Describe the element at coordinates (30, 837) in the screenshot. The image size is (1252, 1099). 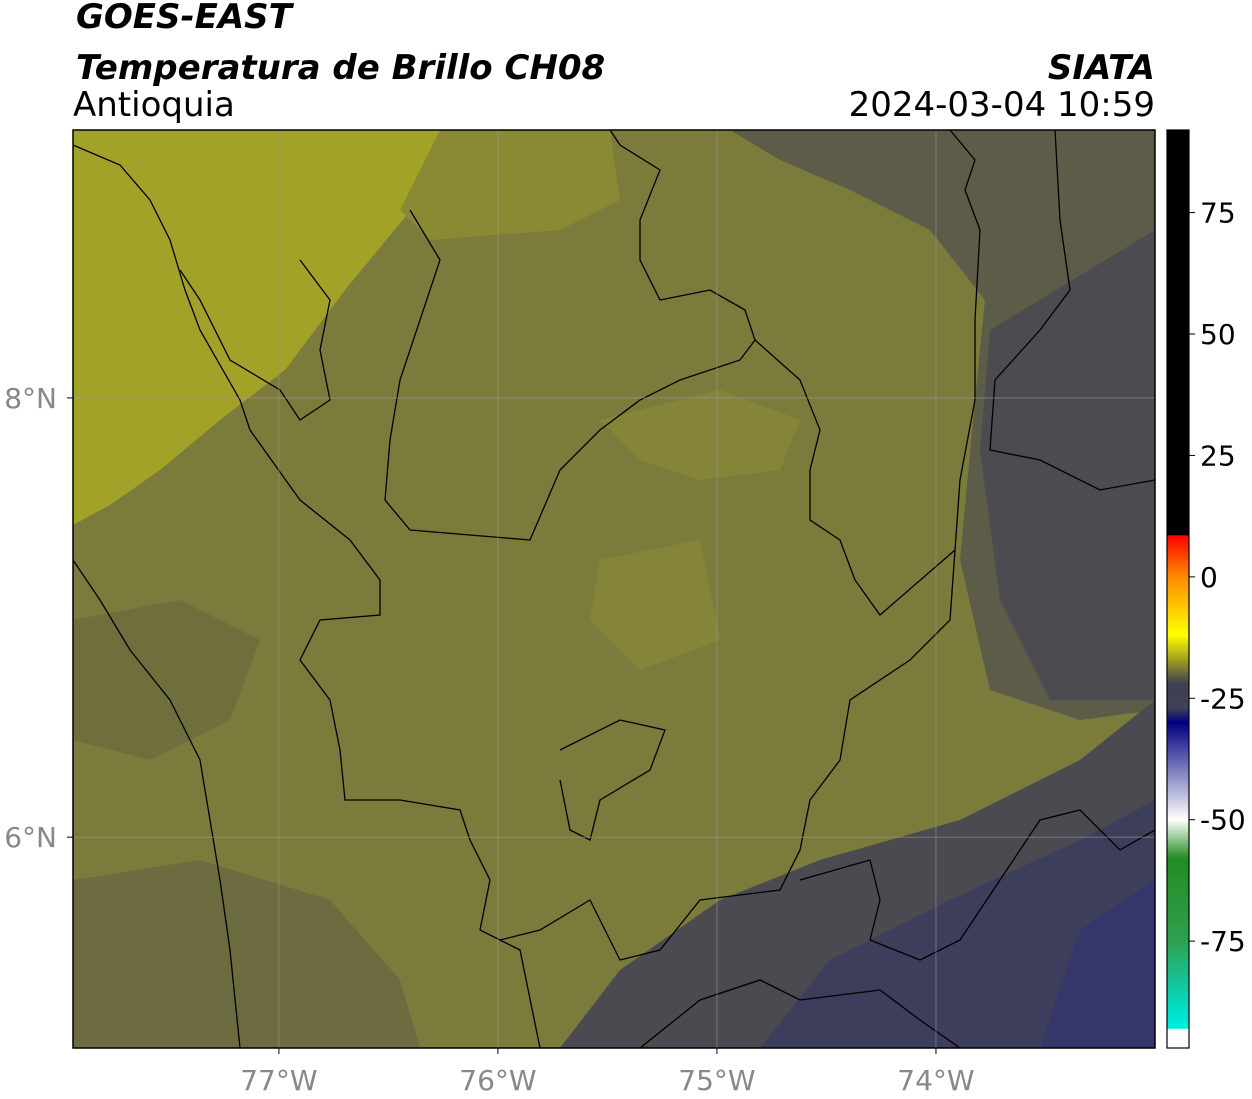
I see `y-tick-label: 6°N` at that location.